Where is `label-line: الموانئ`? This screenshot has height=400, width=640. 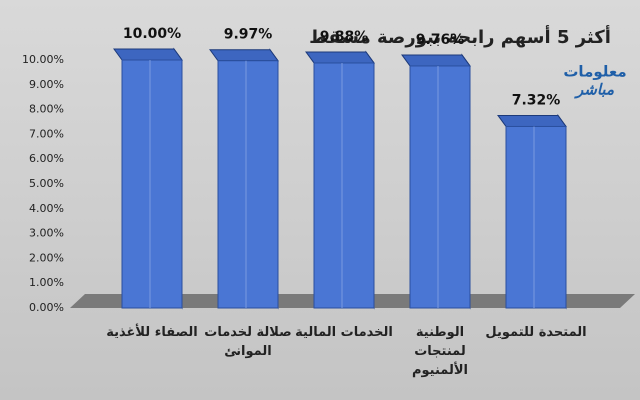
label-line: الموانئ is located at coordinates (247, 351).